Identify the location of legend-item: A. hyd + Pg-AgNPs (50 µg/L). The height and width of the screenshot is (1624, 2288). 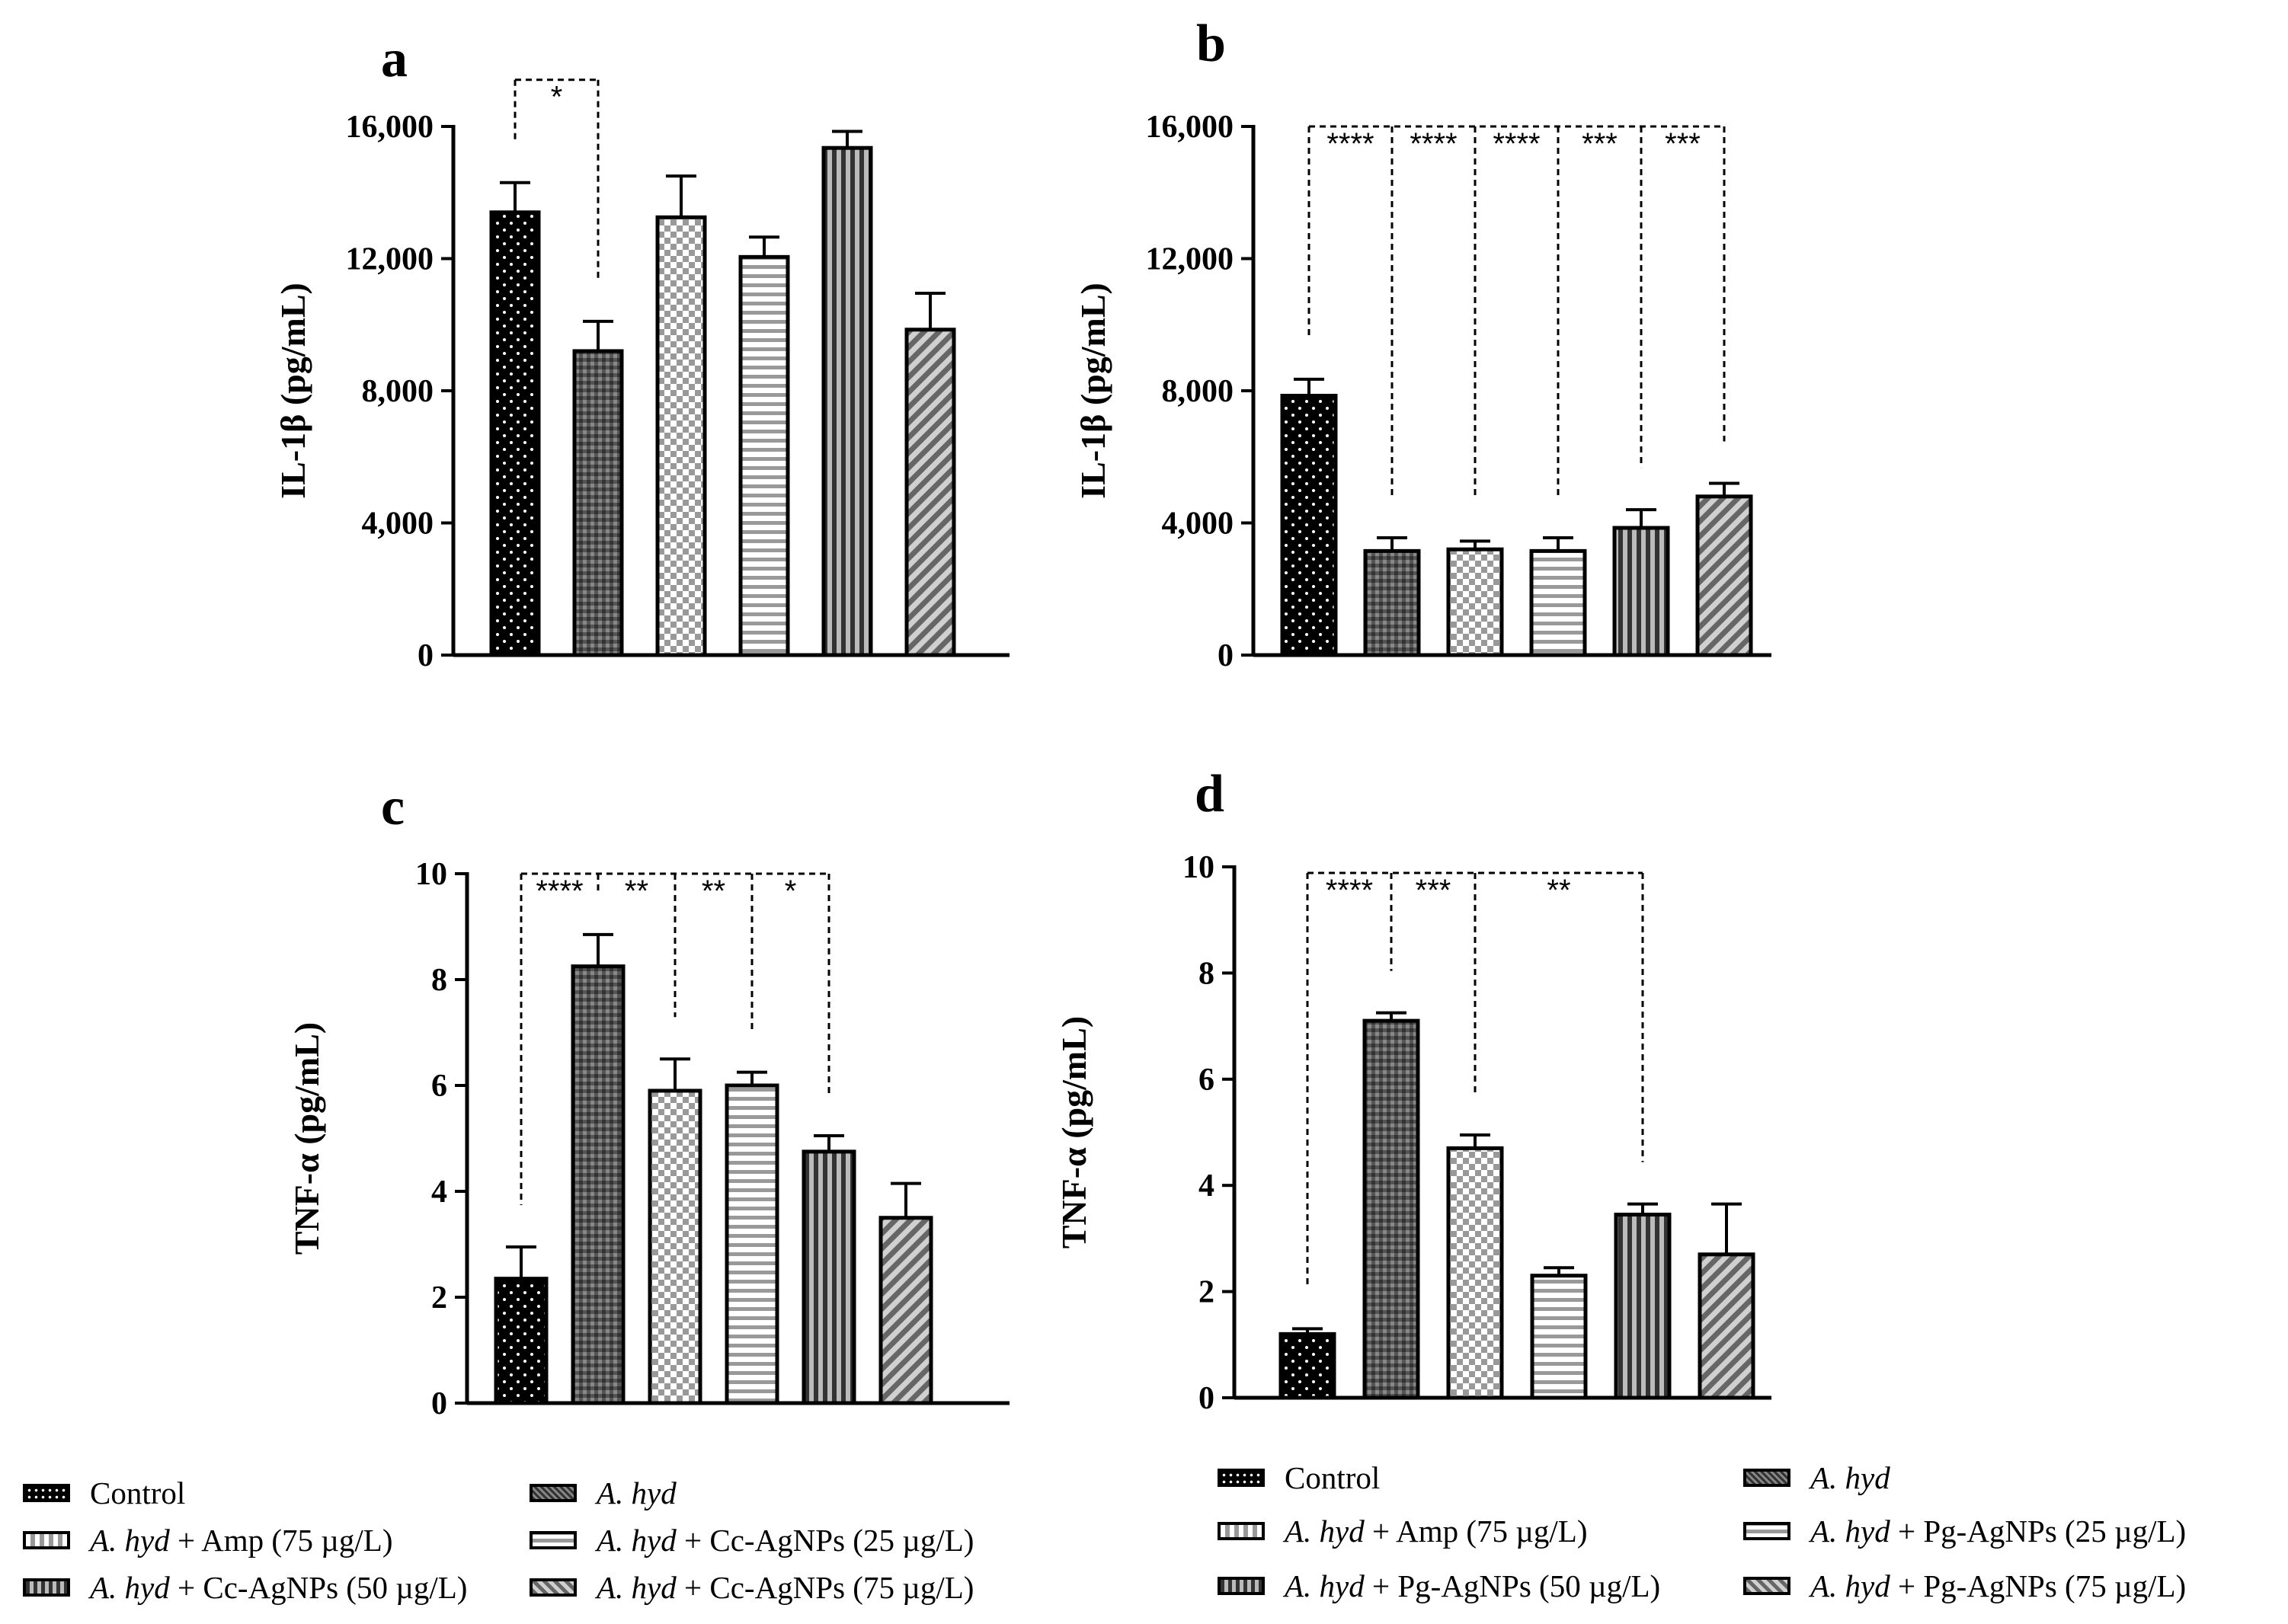
(1439, 1586).